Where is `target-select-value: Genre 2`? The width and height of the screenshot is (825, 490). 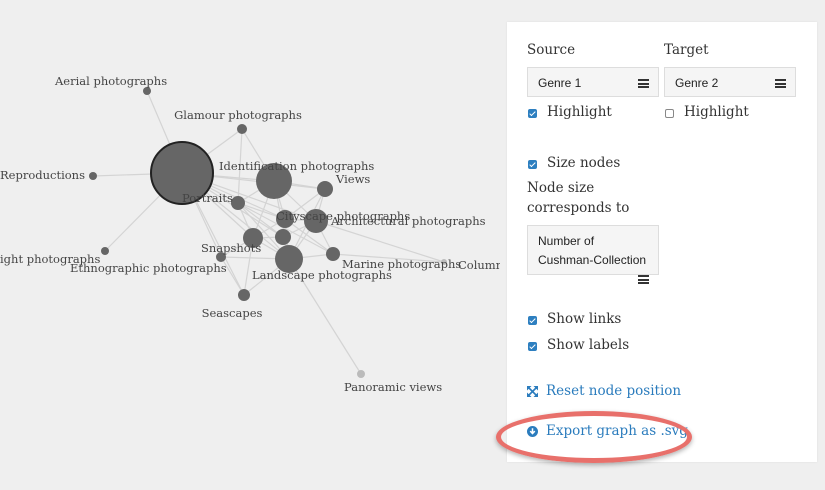 target-select-value: Genre 2 is located at coordinates (697, 83).